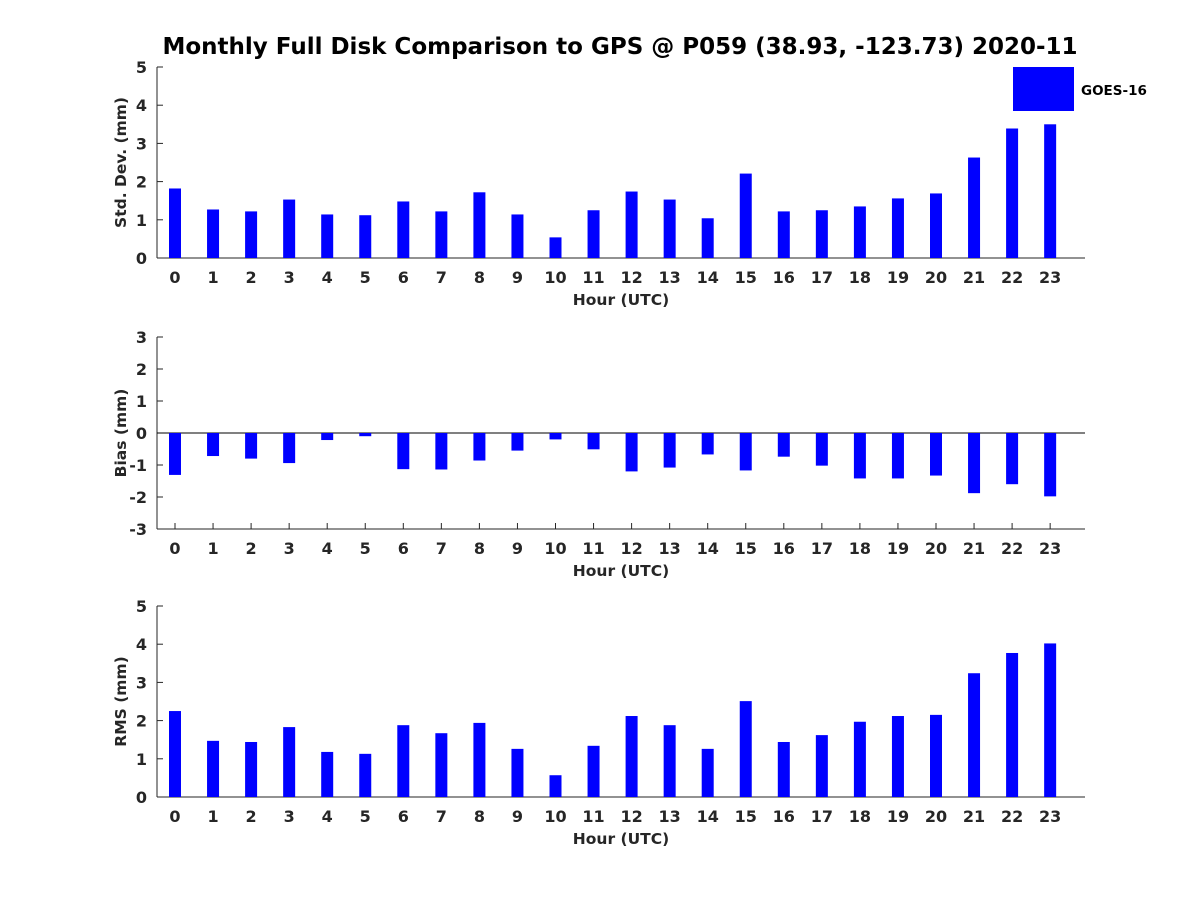 Image resolution: width=1200 pixels, height=900 pixels. What do you see at coordinates (1080, 89) in the screenshot?
I see `legend: GOES-16` at bounding box center [1080, 89].